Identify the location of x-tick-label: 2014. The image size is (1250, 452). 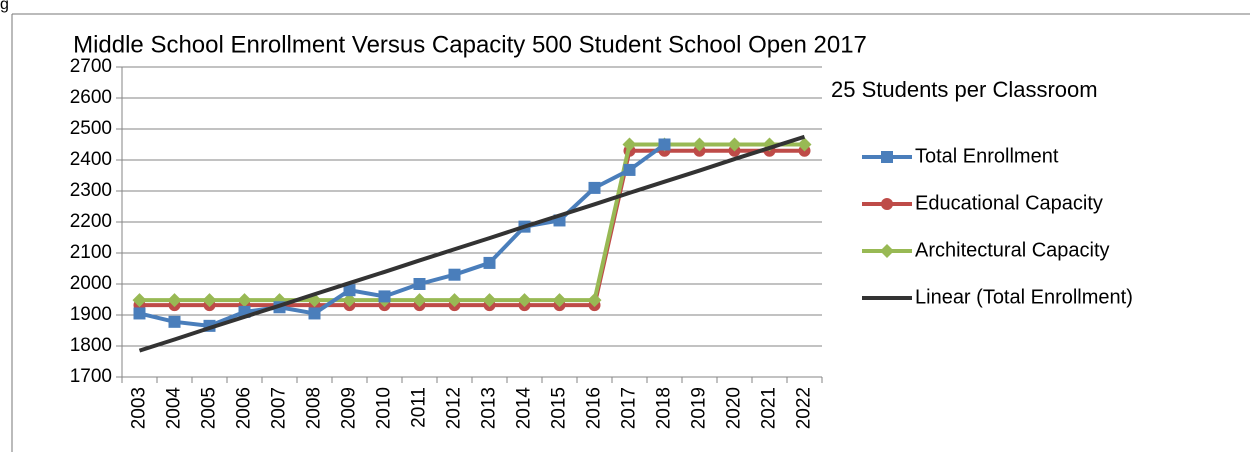
(524, 408).